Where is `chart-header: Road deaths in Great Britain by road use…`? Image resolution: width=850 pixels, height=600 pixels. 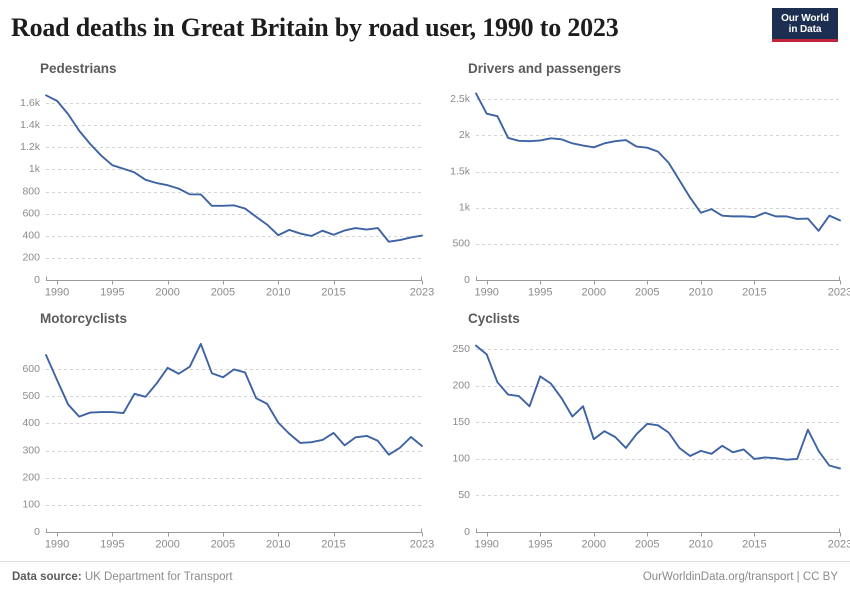
chart-header: Road deaths in Great Britain by road use… is located at coordinates (425, 29).